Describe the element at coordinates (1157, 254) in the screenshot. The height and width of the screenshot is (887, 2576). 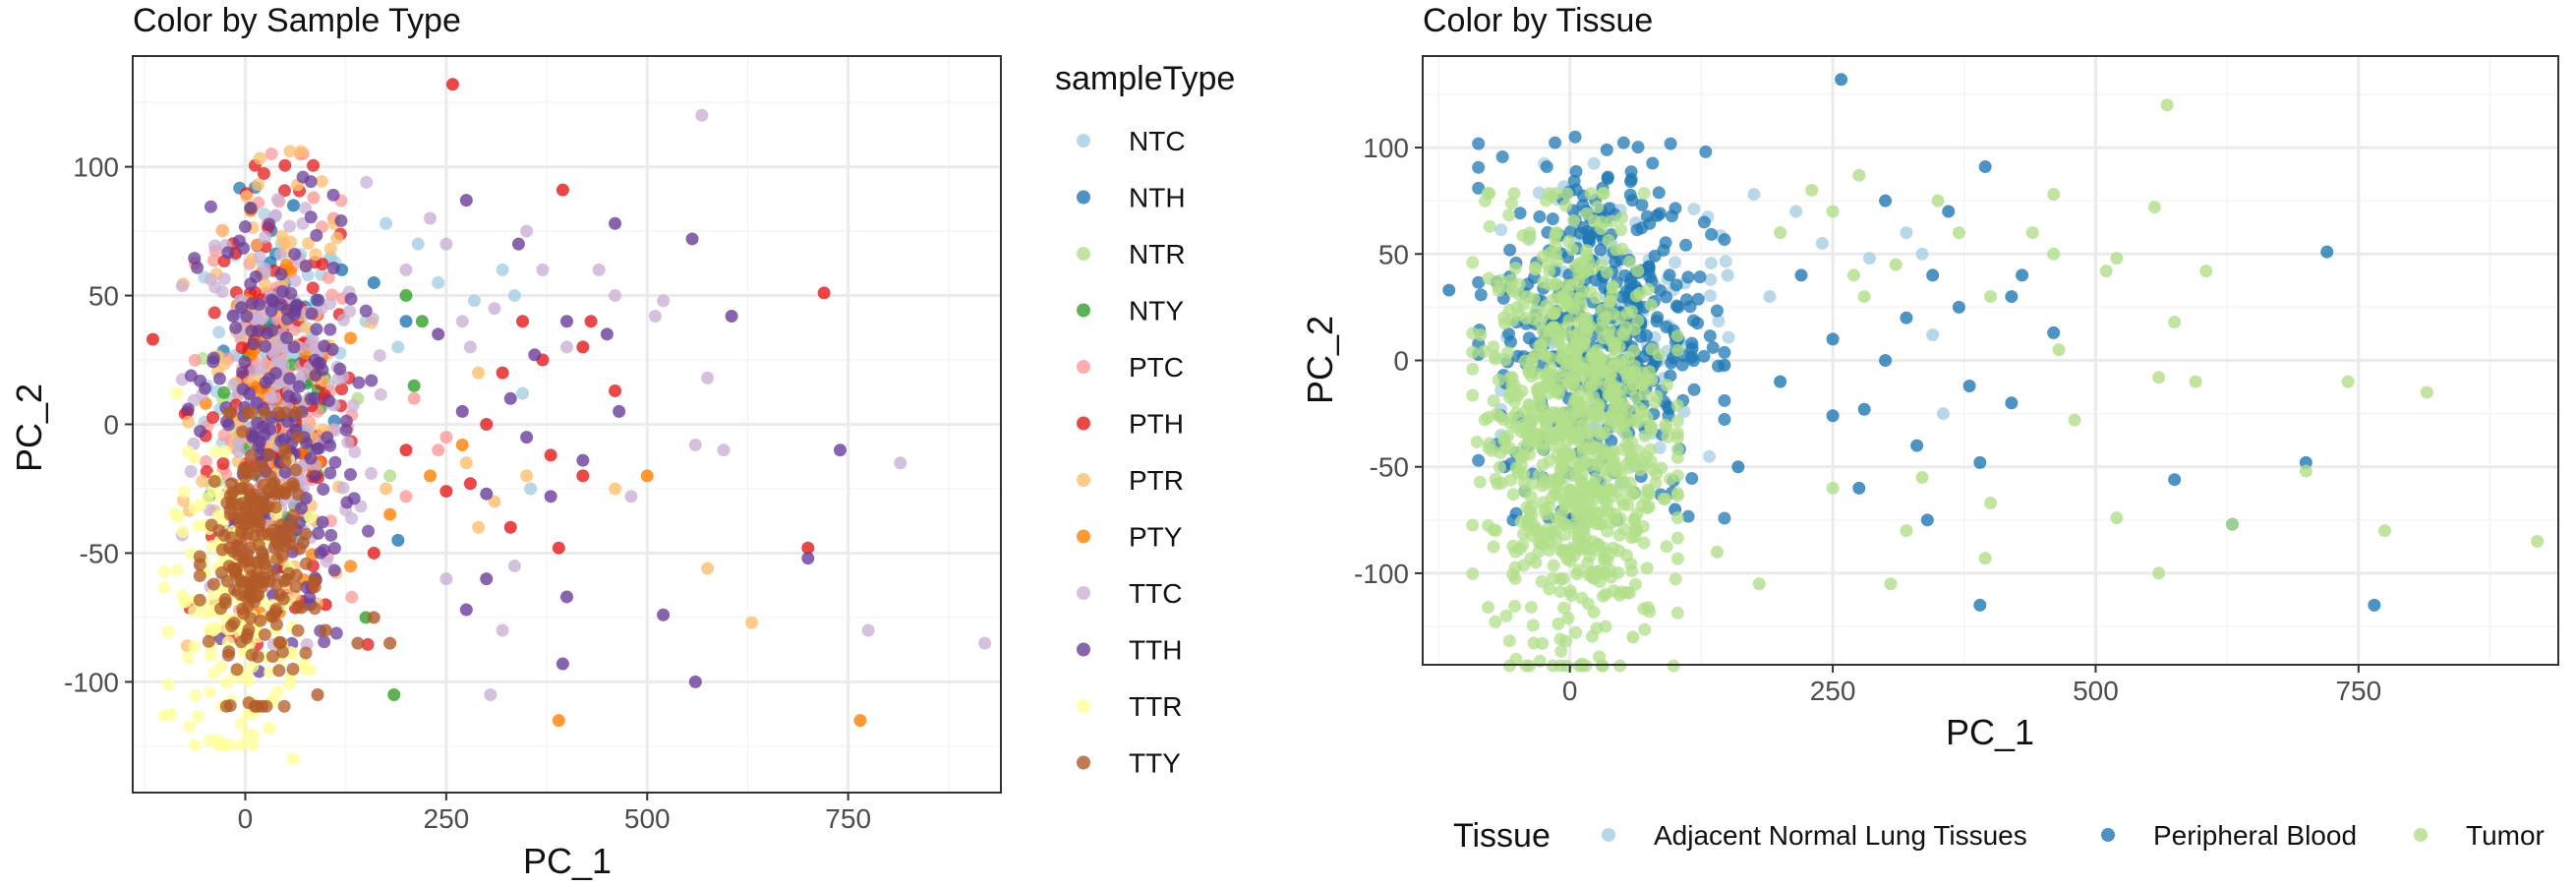
I see `legend-label: NTR` at that location.